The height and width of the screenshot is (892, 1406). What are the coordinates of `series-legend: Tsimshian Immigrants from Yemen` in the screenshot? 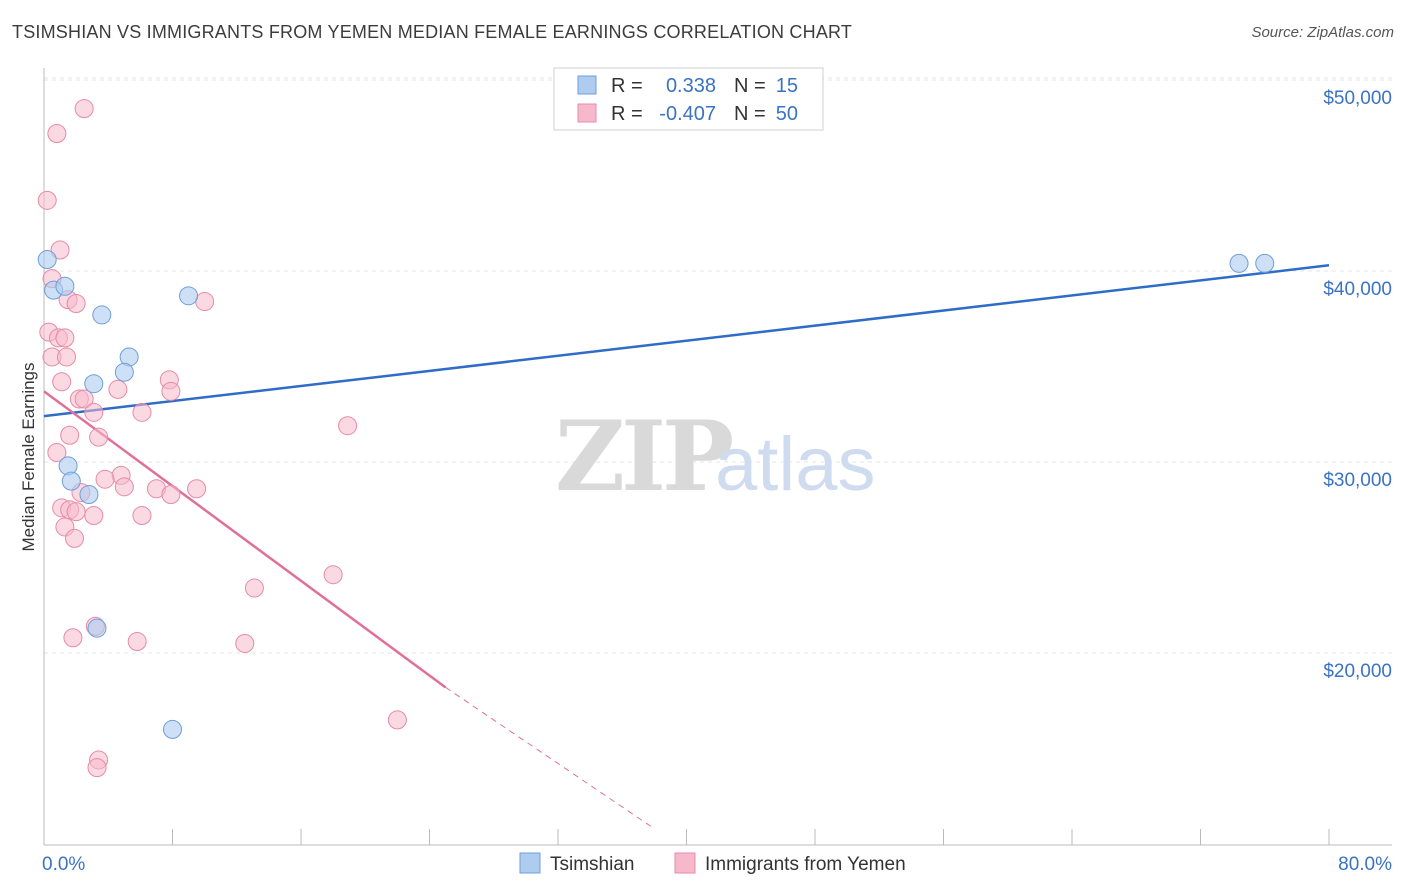 It's located at (712, 863).